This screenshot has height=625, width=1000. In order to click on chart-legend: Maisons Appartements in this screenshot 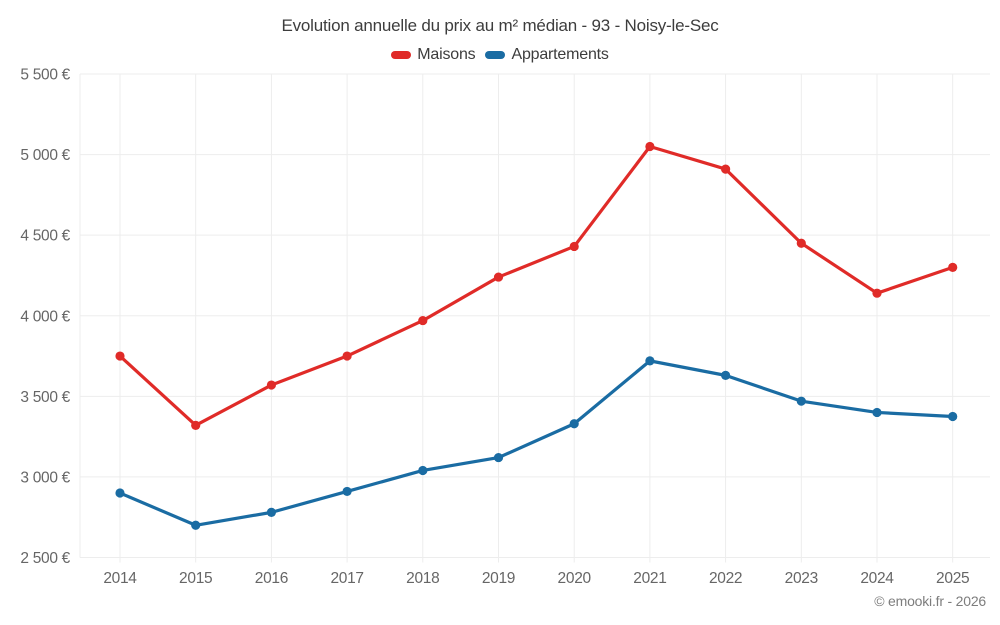, I will do `click(500, 55)`.